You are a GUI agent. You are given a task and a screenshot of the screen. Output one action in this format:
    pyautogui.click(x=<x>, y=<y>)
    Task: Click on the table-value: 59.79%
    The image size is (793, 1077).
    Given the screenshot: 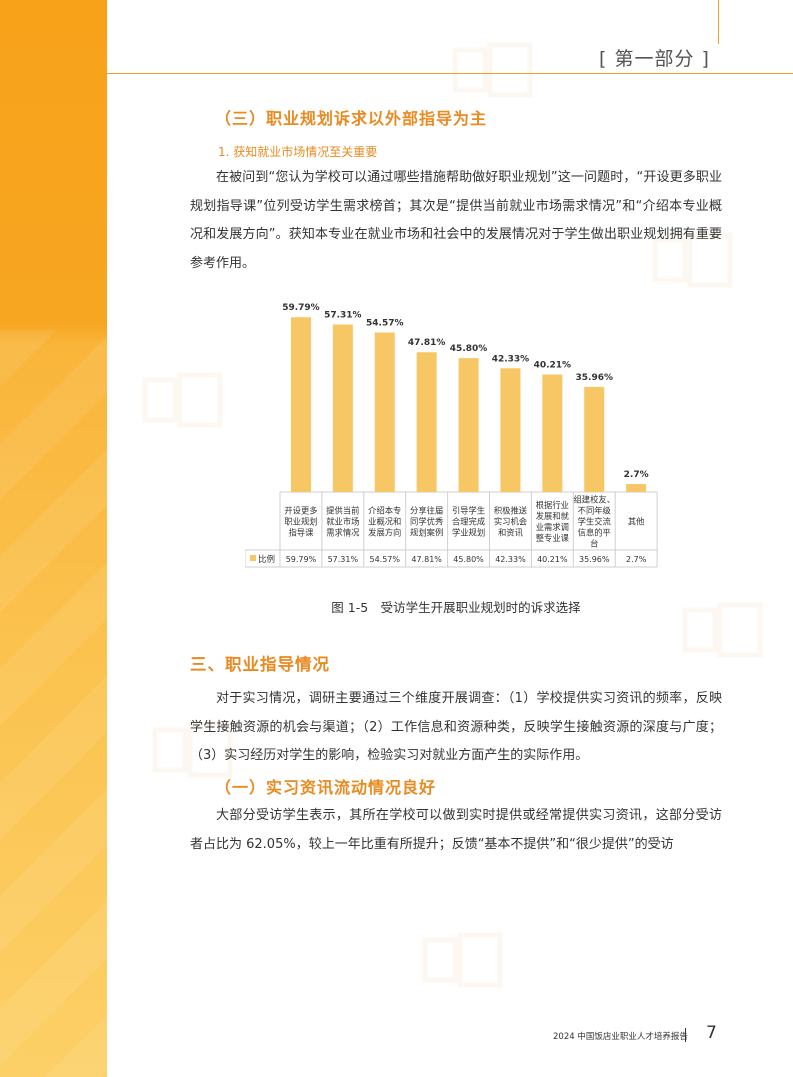 What is the action you would take?
    pyautogui.click(x=301, y=559)
    